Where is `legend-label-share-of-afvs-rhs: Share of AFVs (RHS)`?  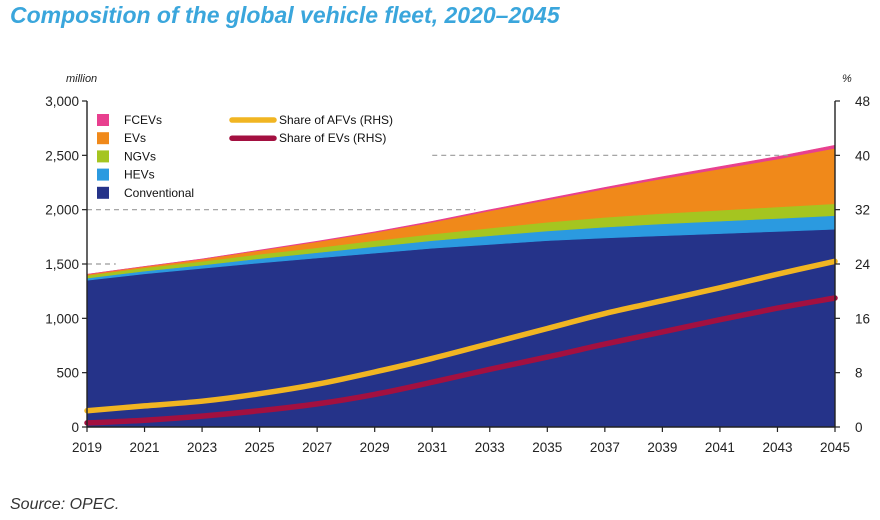
legend-label-share-of-afvs-rhs: Share of AFVs (RHS) is located at coordinates (336, 120).